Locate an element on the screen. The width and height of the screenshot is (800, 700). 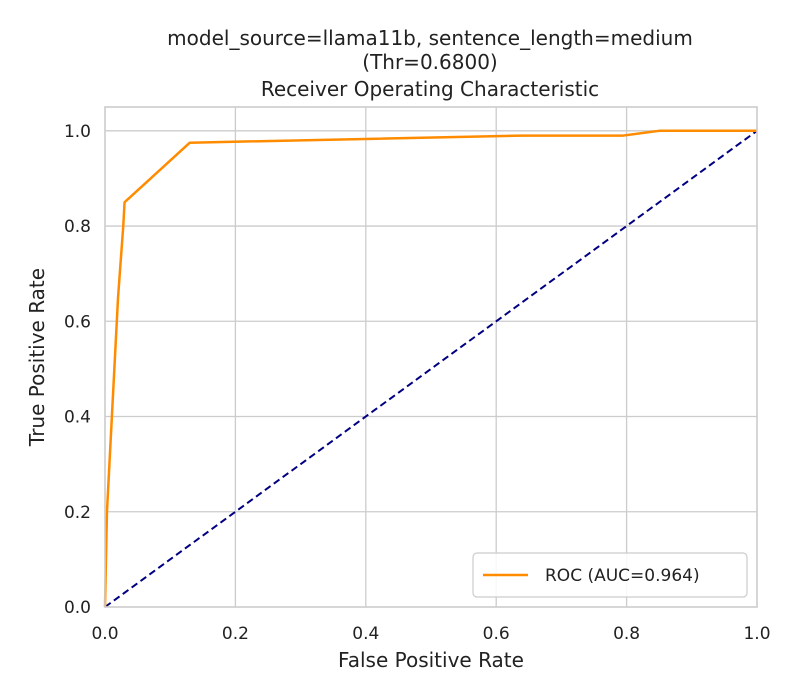
x-tick-label: 0.6 is located at coordinates (496, 634).